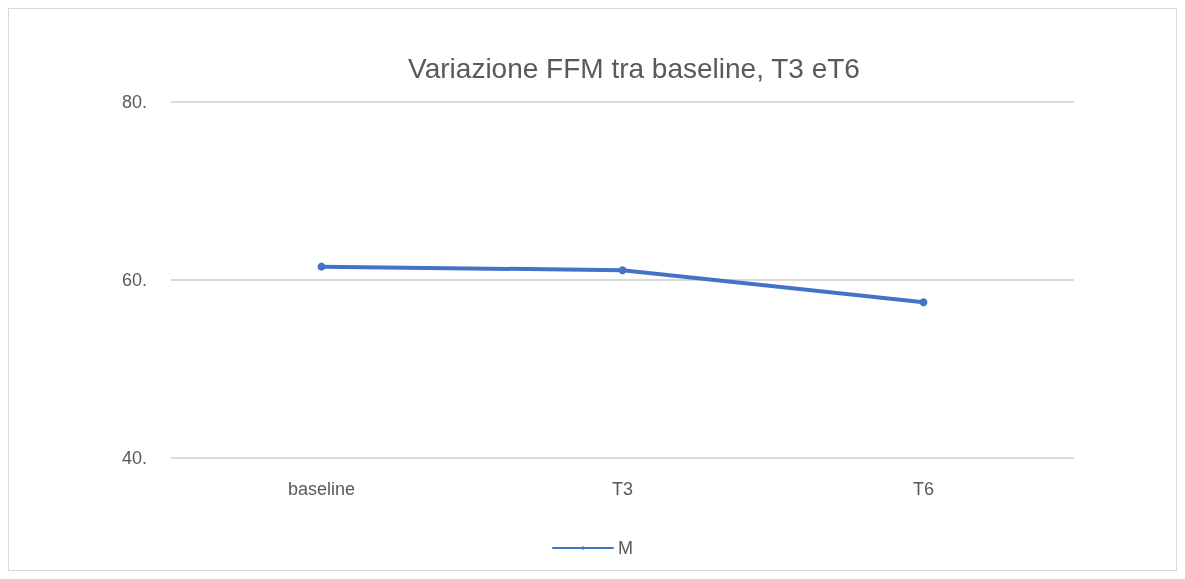 This screenshot has width=1185, height=579. What do you see at coordinates (923, 489) in the screenshot?
I see `x-tick-label: T6` at bounding box center [923, 489].